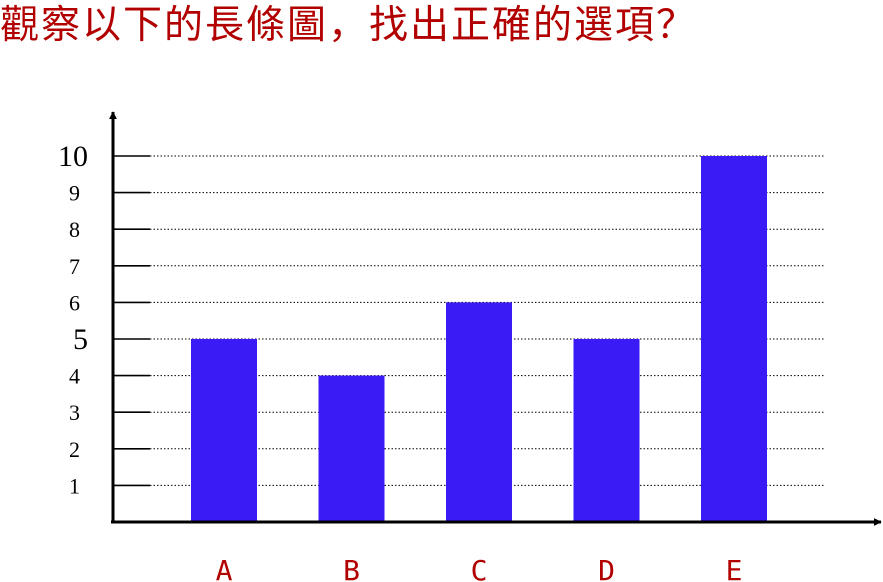 The height and width of the screenshot is (582, 883). Describe the element at coordinates (606, 568) in the screenshot. I see `x-tick-label: D` at that location.